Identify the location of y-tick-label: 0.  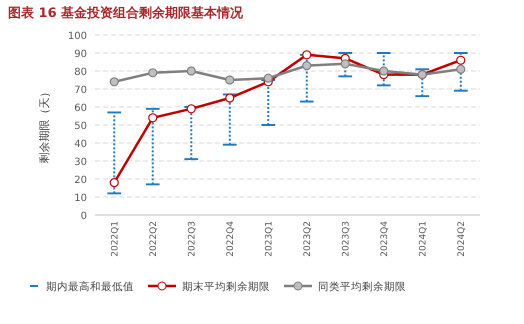
(83, 216).